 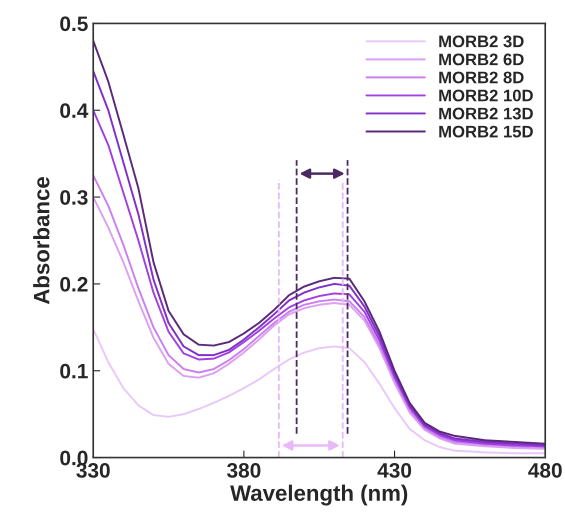 I want to click on y-tick-label: 0.5, so click(x=74, y=24).